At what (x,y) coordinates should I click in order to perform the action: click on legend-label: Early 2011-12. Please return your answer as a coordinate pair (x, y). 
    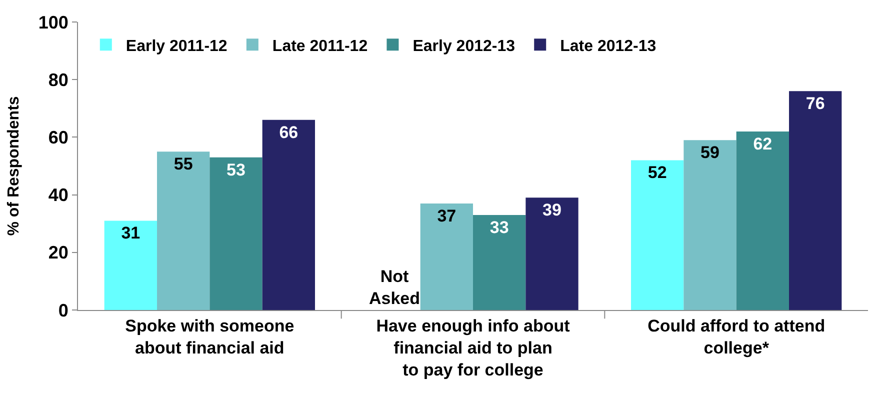
    Looking at the image, I should click on (177, 46).